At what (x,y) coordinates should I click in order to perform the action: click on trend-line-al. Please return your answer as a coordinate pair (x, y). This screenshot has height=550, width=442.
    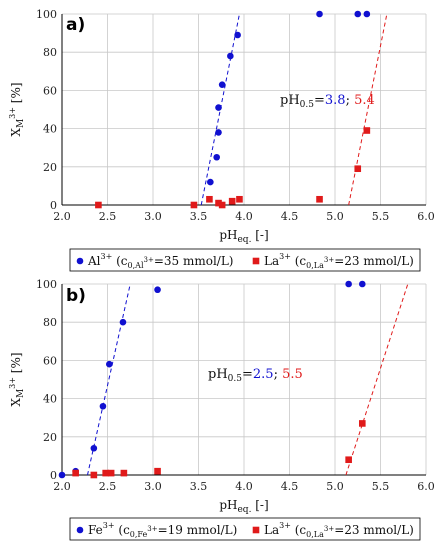
    Looking at the image, I should click on (220, 109).